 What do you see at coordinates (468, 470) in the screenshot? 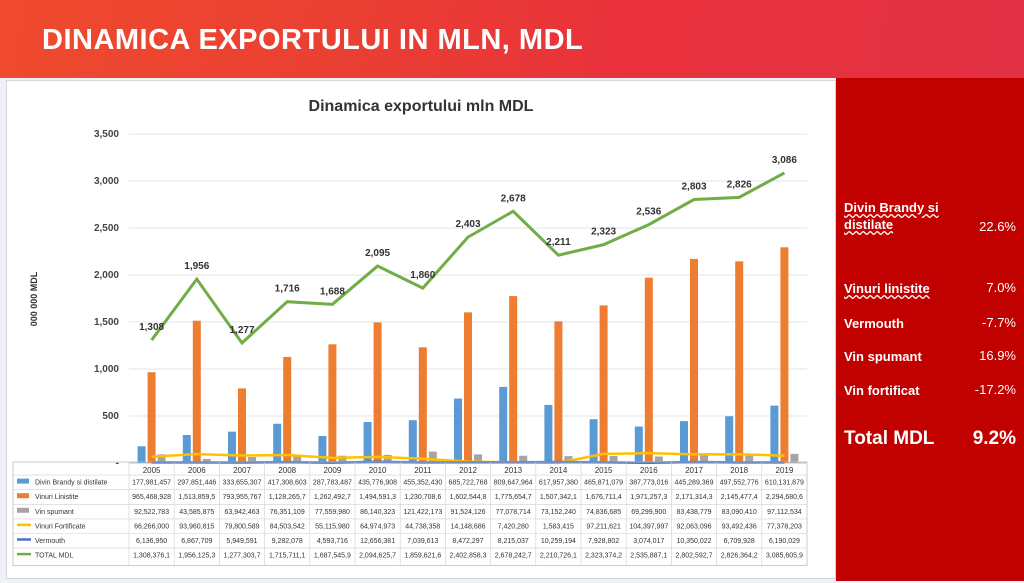
I see `x-tick-label: 2012` at bounding box center [468, 470].